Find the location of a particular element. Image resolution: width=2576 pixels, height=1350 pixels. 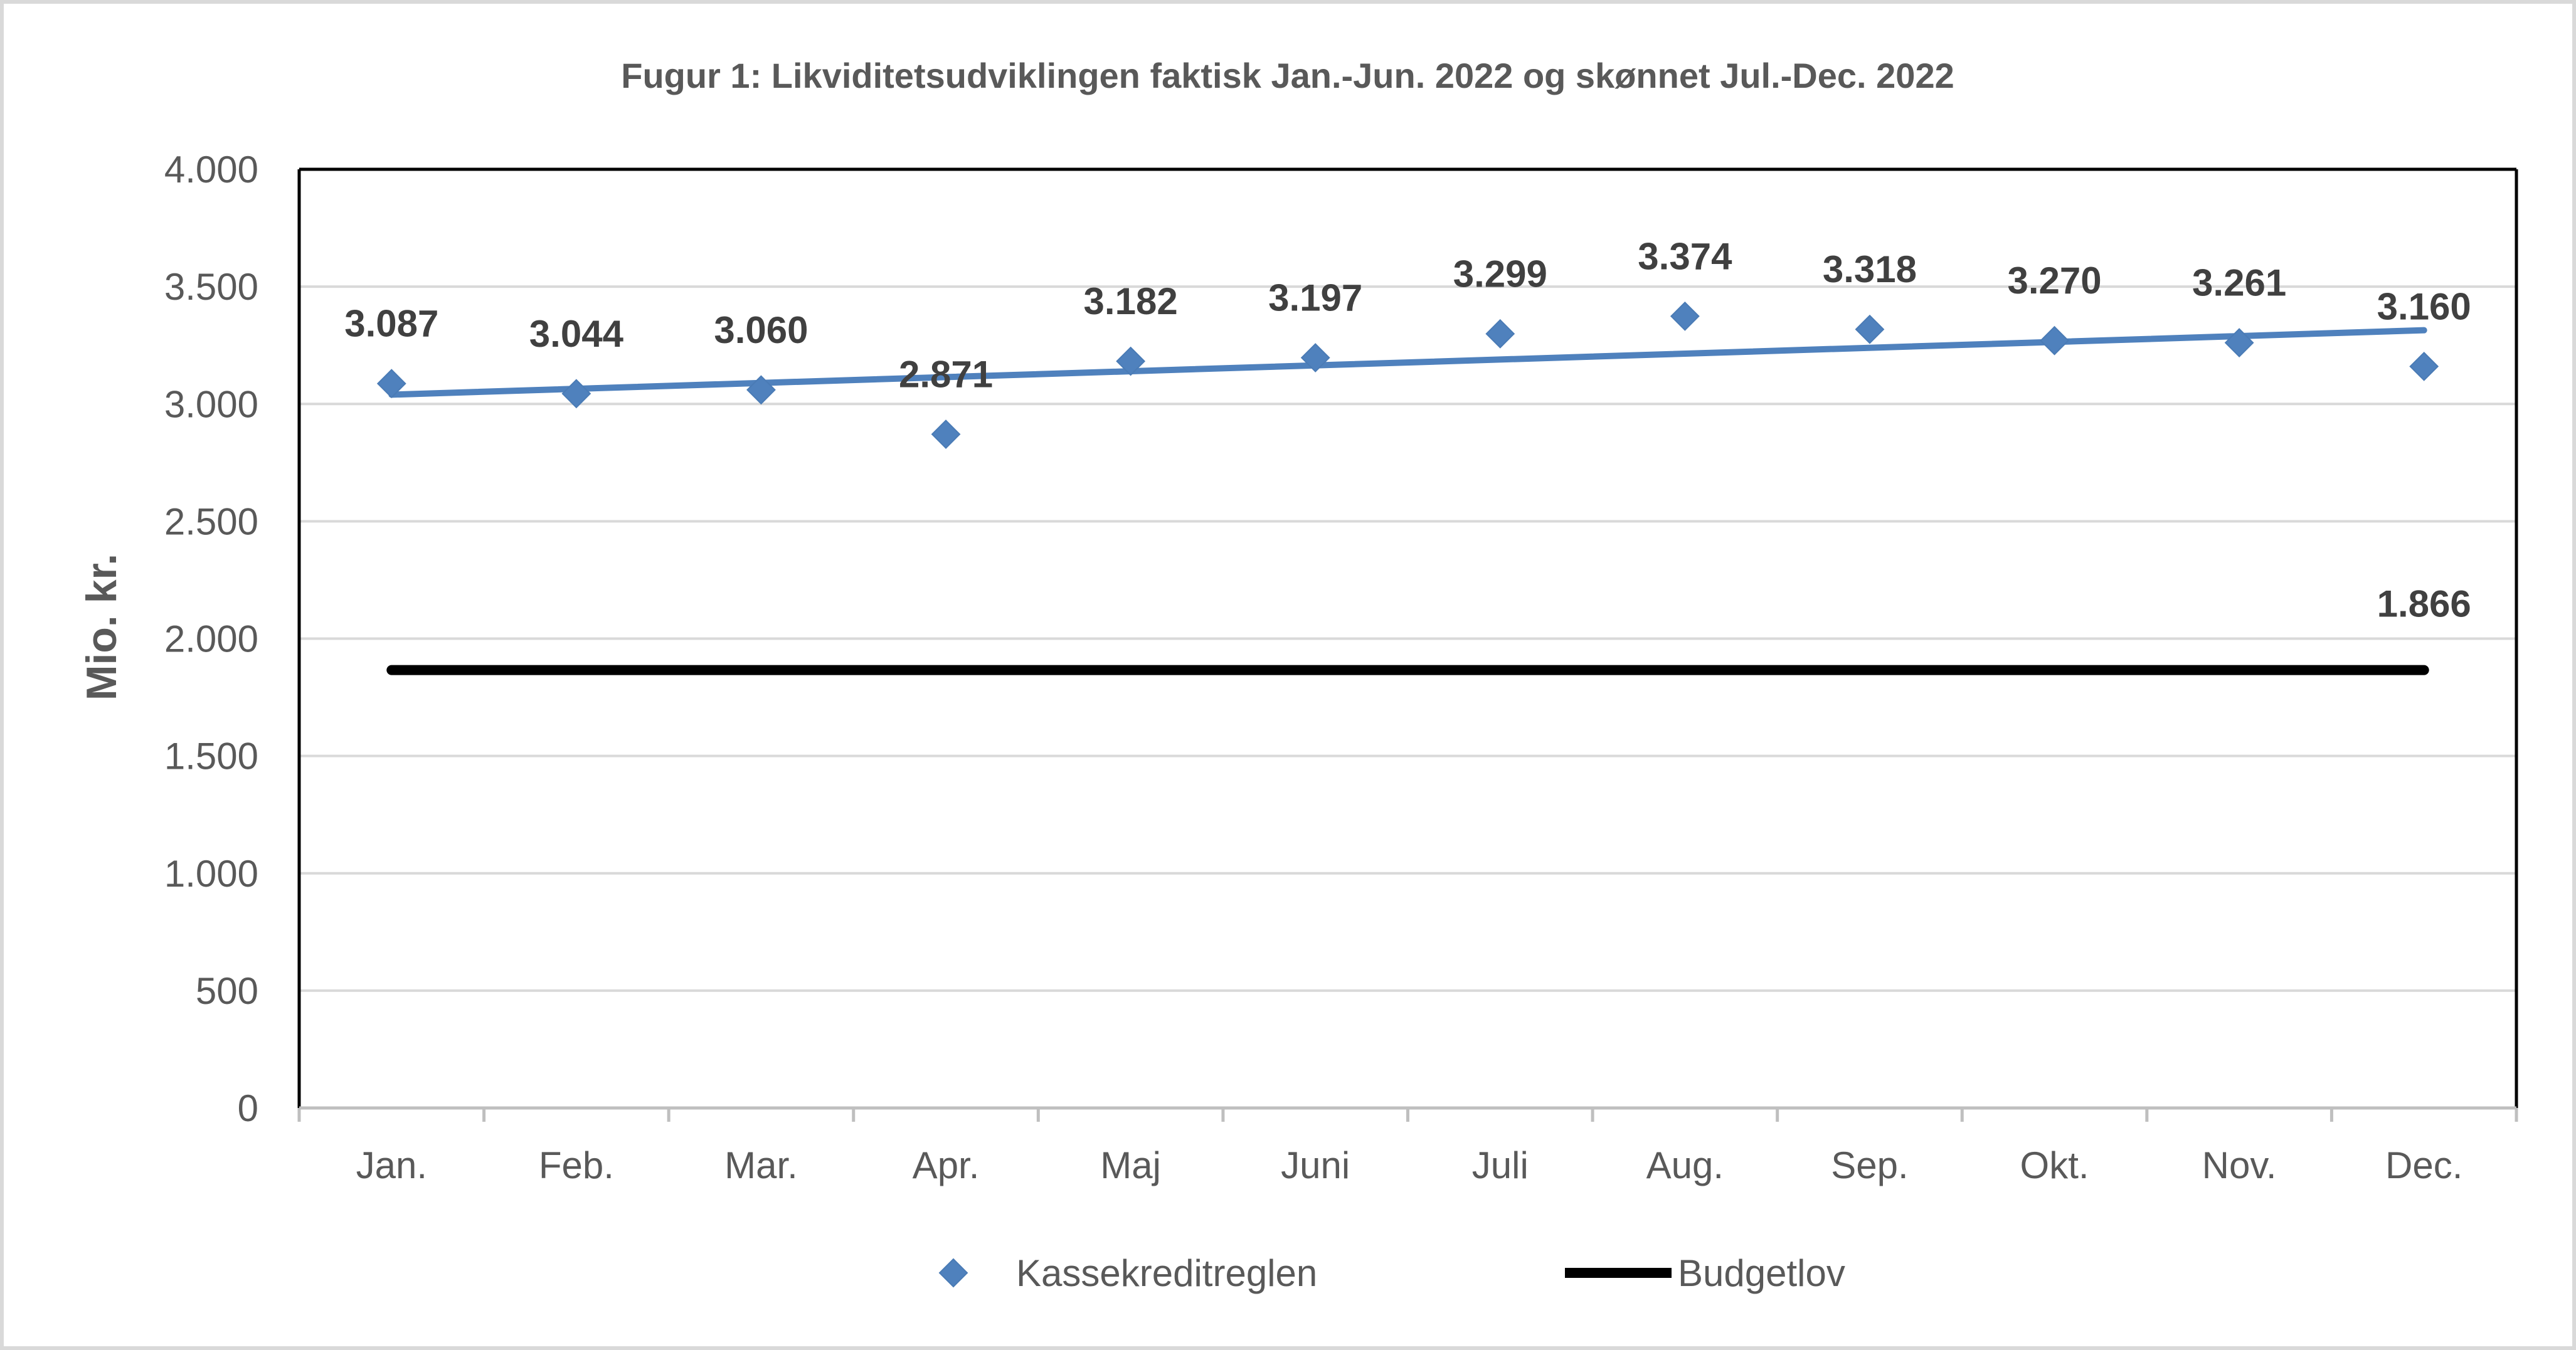

legend-marker-kassekreditreglen is located at coordinates (953, 1273).